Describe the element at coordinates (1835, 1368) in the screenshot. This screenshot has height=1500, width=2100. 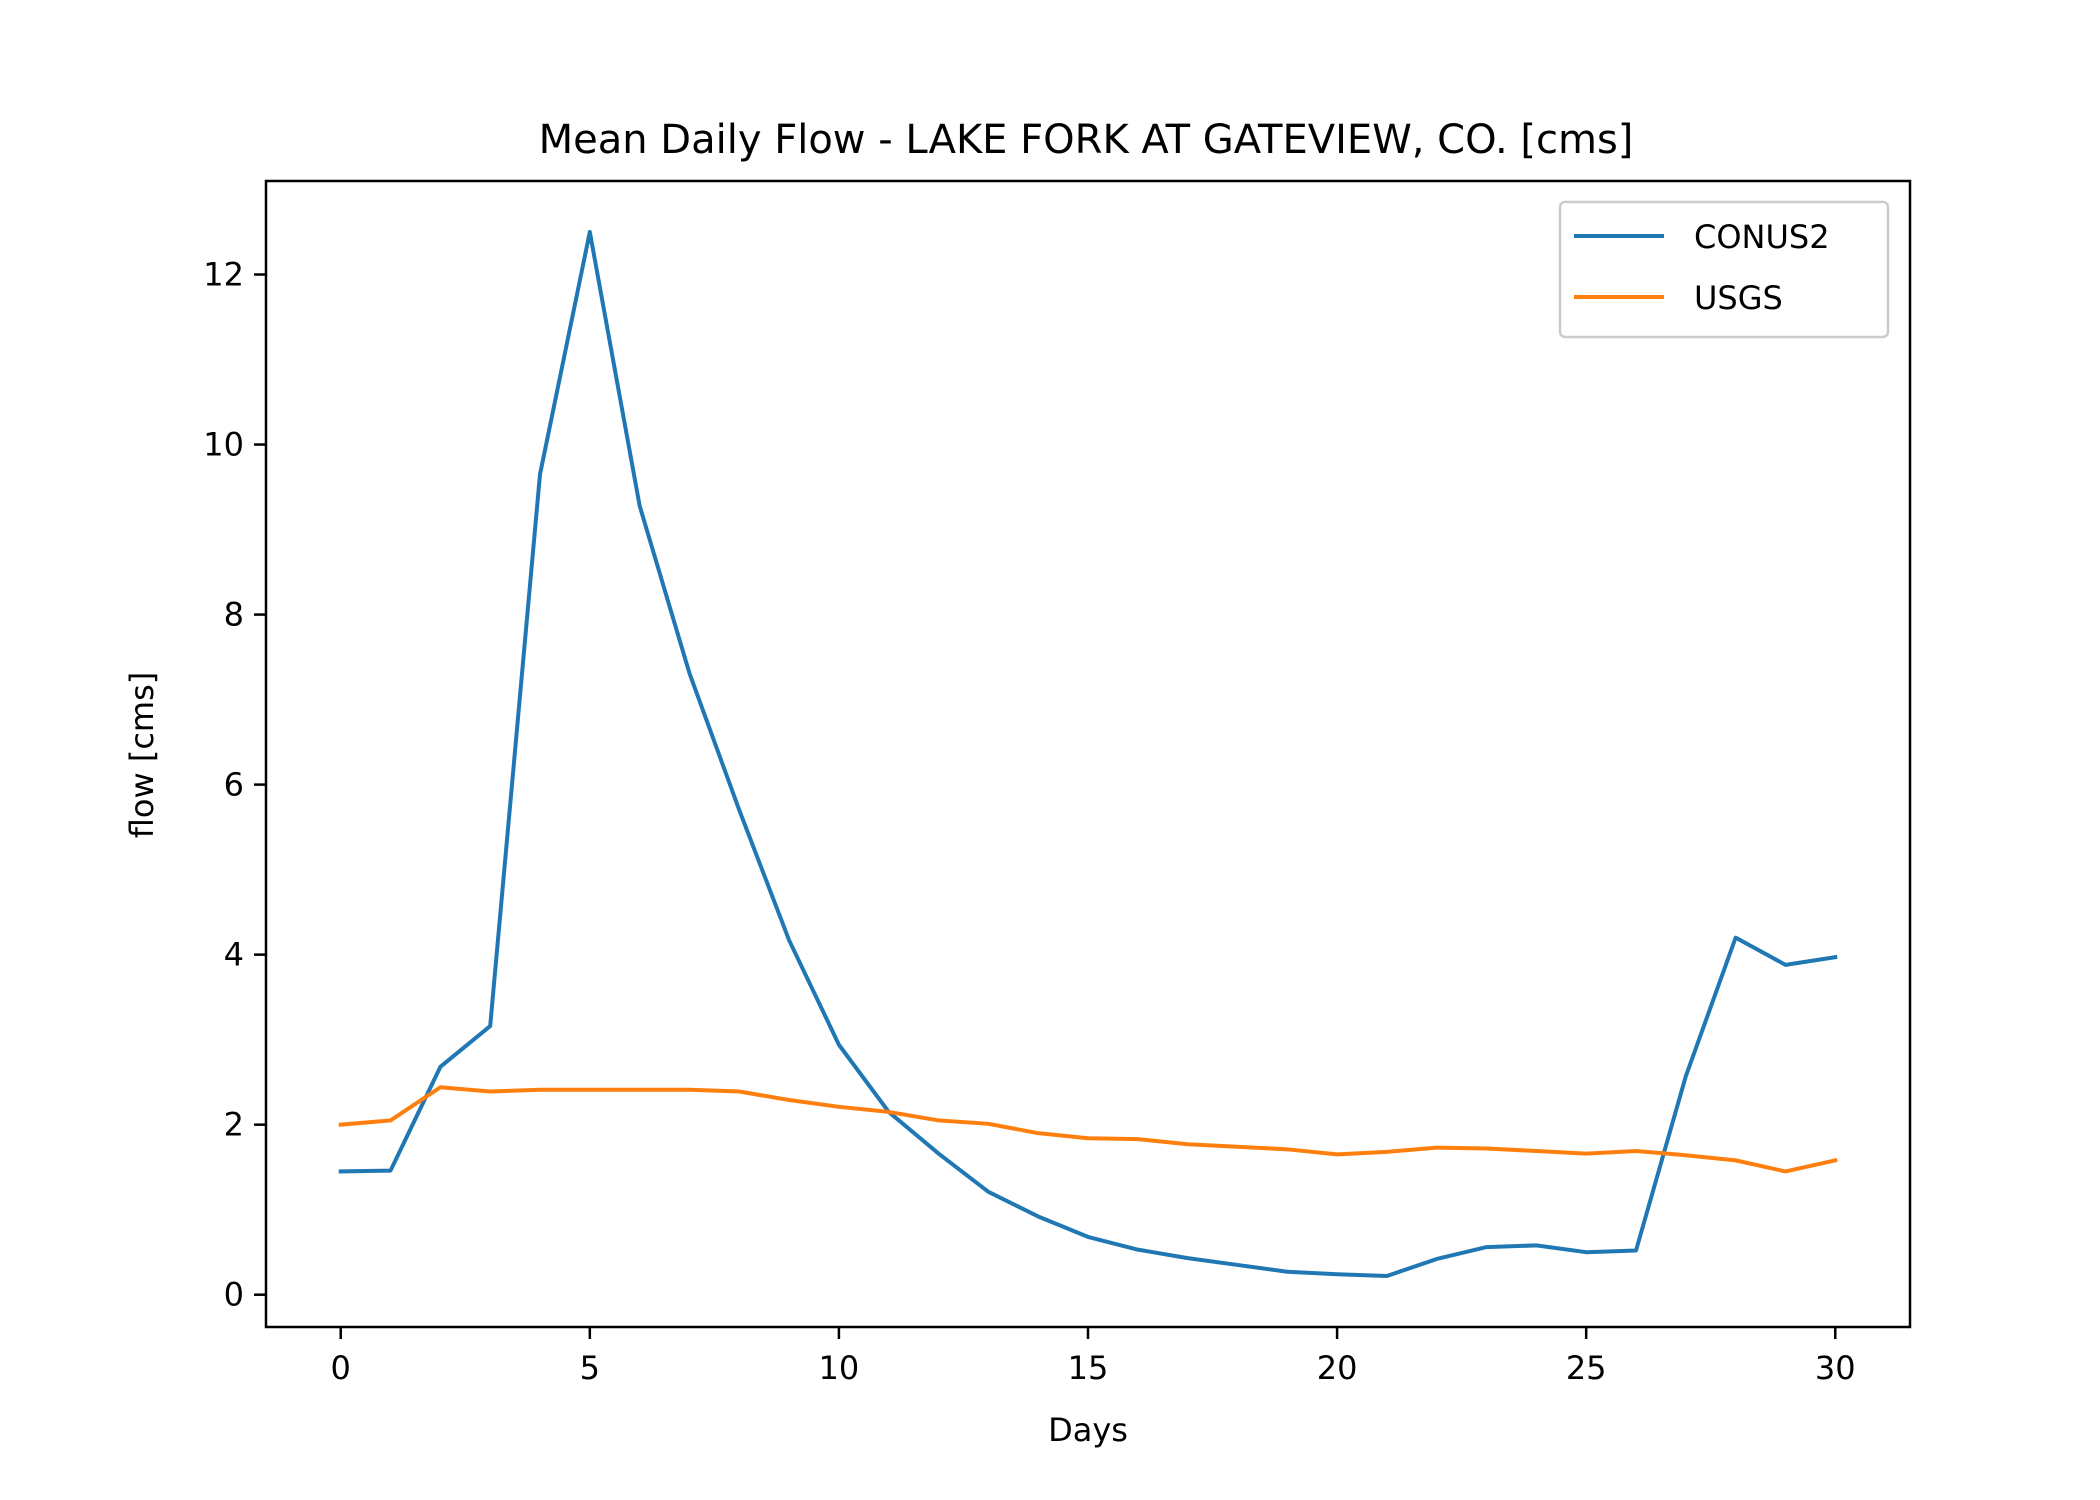
I see `x-tick-label: 30` at that location.